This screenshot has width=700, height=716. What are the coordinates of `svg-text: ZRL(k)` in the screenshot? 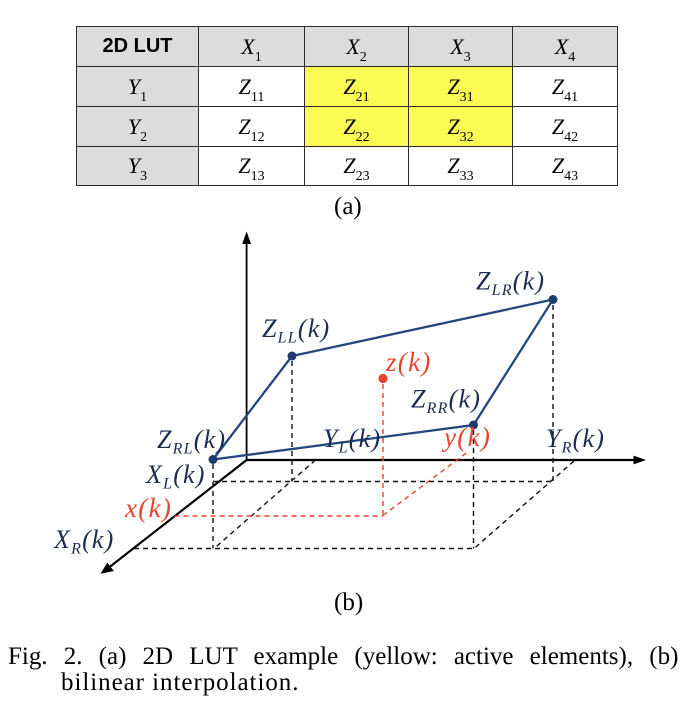 It's located at (191, 441).